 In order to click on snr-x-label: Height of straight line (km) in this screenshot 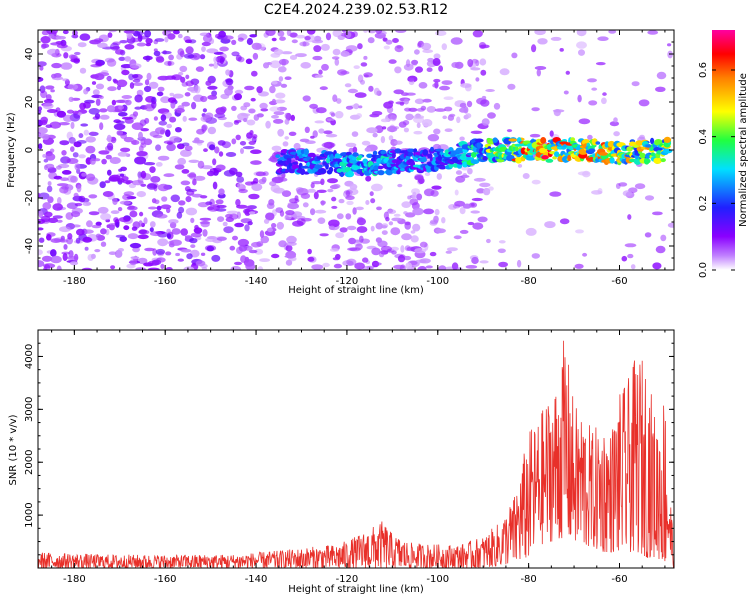, I will do `click(356, 589)`.